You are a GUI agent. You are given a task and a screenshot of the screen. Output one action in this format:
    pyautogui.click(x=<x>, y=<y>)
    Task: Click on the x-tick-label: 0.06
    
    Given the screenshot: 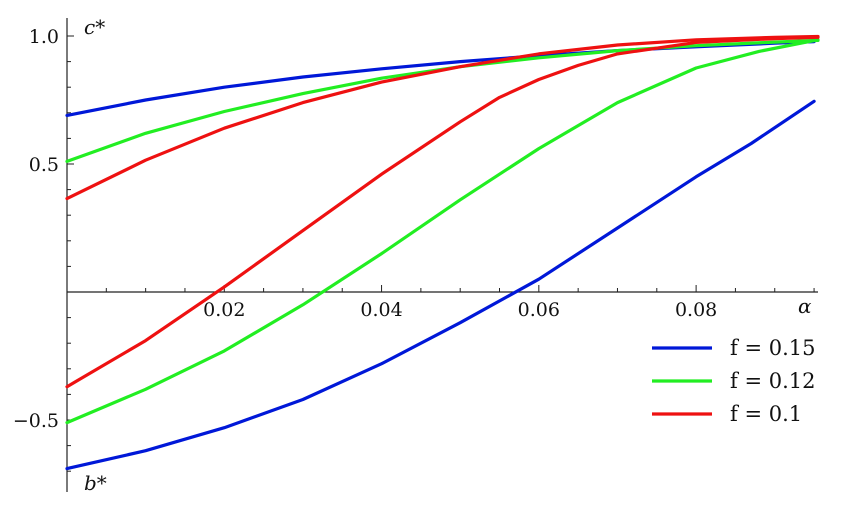 What is the action you would take?
    pyautogui.click(x=539, y=310)
    